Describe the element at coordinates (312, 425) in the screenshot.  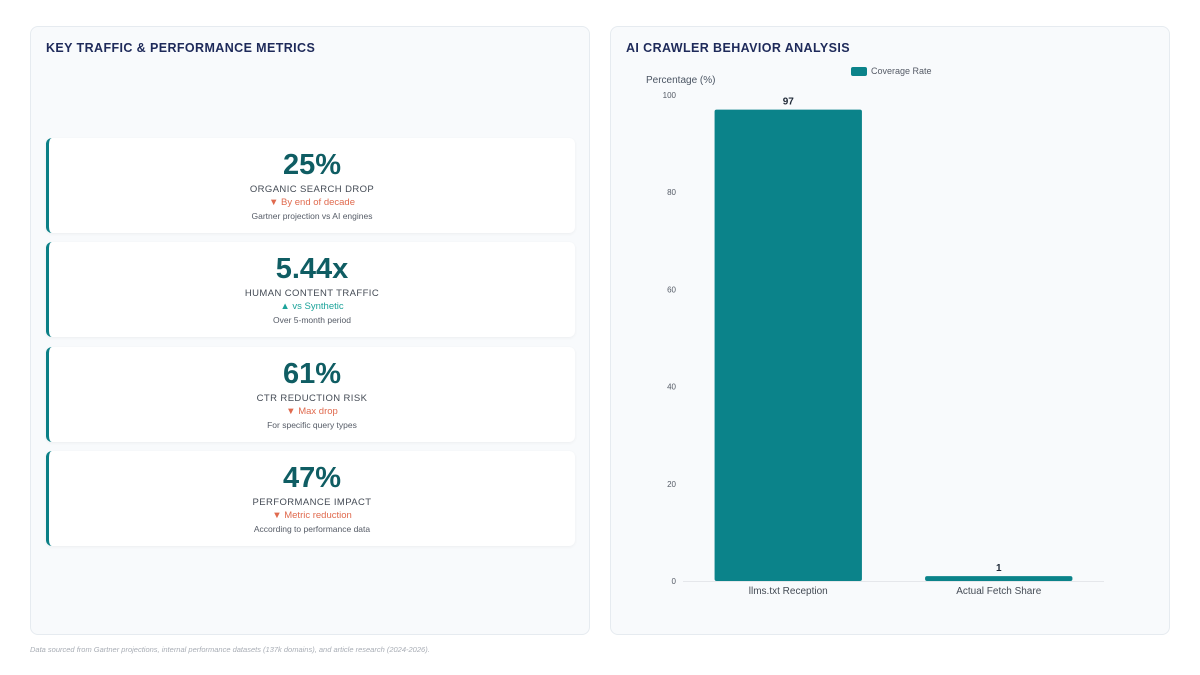
I see `metric-note: For specific query types` at that location.